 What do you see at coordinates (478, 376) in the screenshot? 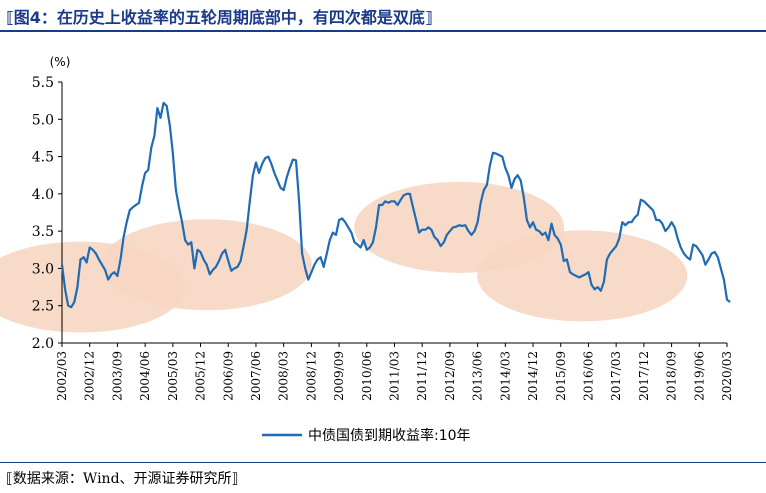
I see `x-tick-label: 2013/06` at bounding box center [478, 376].